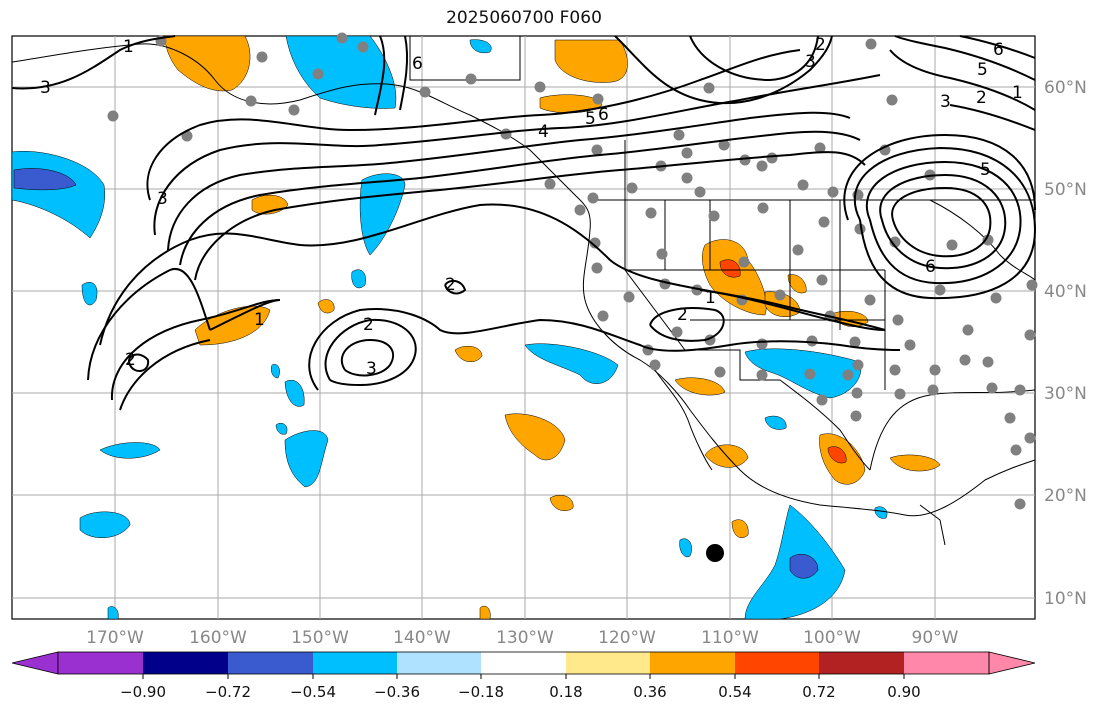 Image resolution: width=1105 pixels, height=712 pixels. What do you see at coordinates (1065, 190) in the screenshot?
I see `lat-label: 50°N` at bounding box center [1065, 190].